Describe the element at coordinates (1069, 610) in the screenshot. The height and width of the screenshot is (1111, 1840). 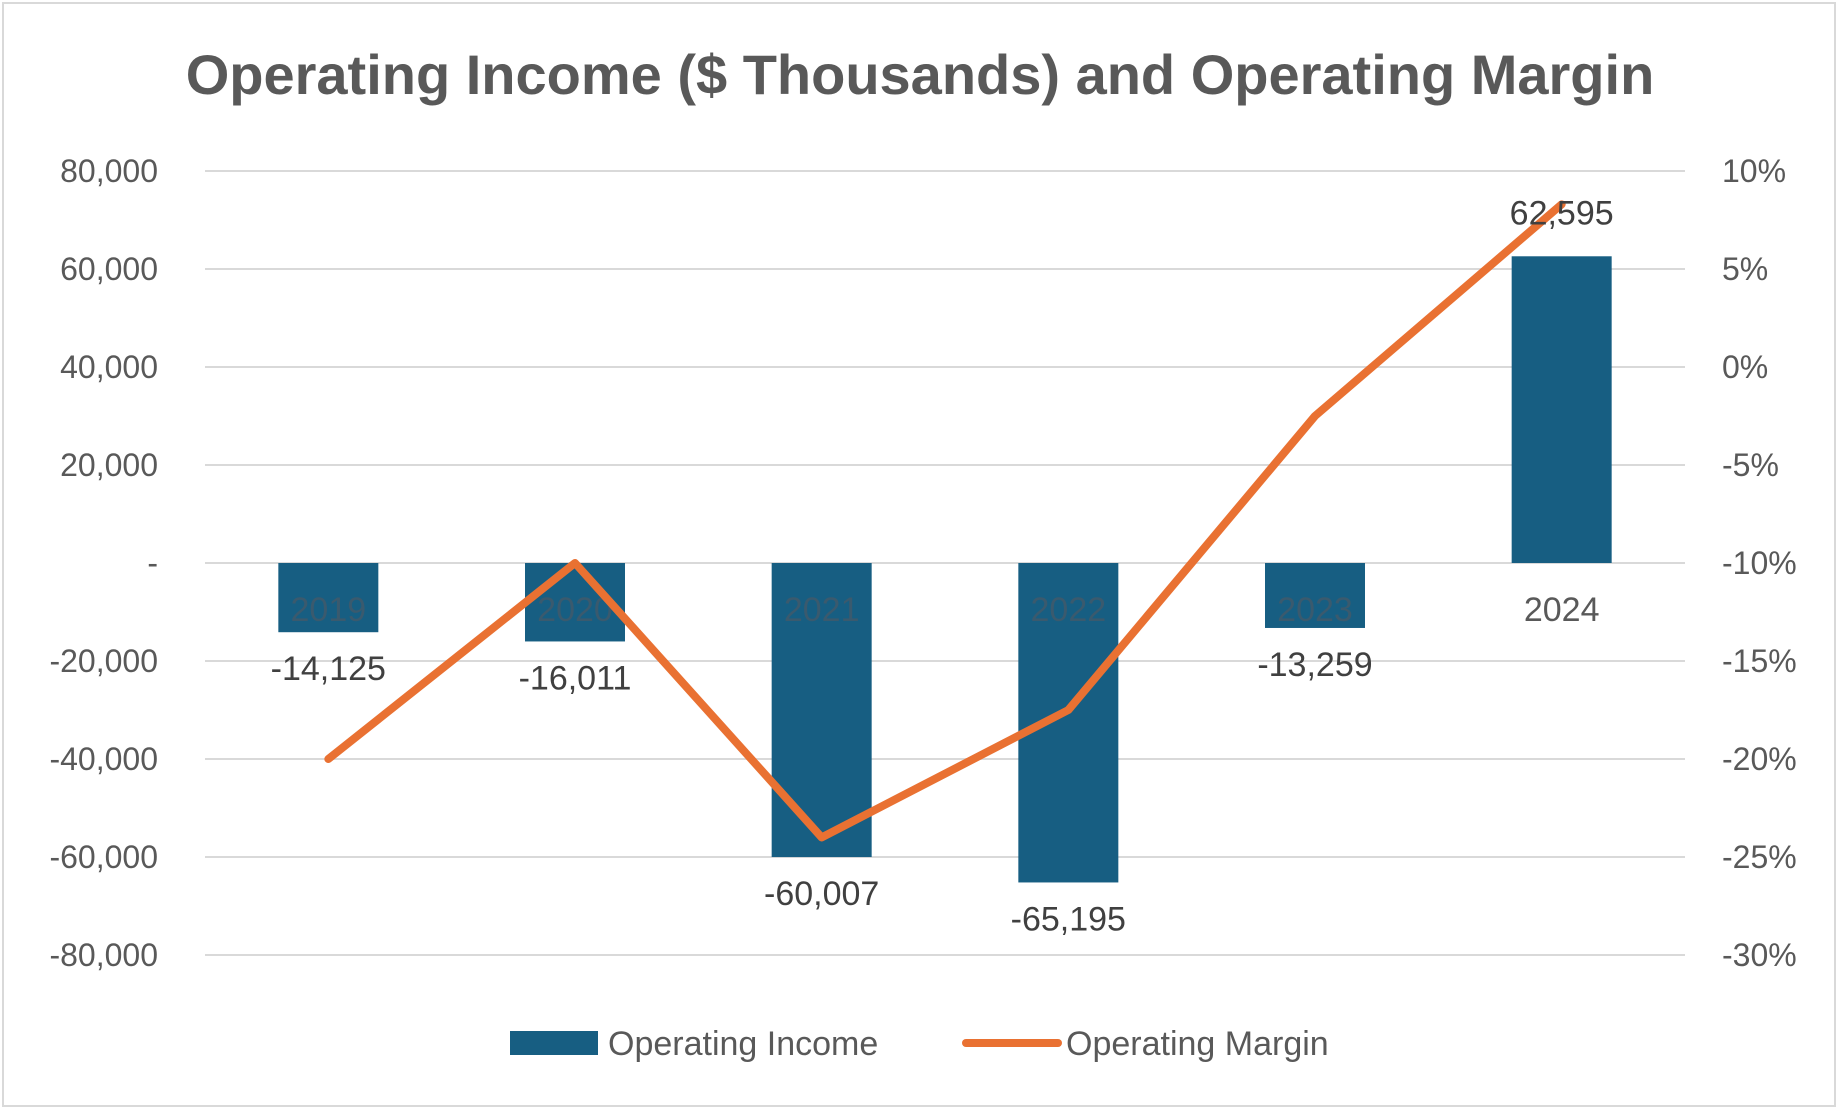
I see `category-label: 2022` at that location.